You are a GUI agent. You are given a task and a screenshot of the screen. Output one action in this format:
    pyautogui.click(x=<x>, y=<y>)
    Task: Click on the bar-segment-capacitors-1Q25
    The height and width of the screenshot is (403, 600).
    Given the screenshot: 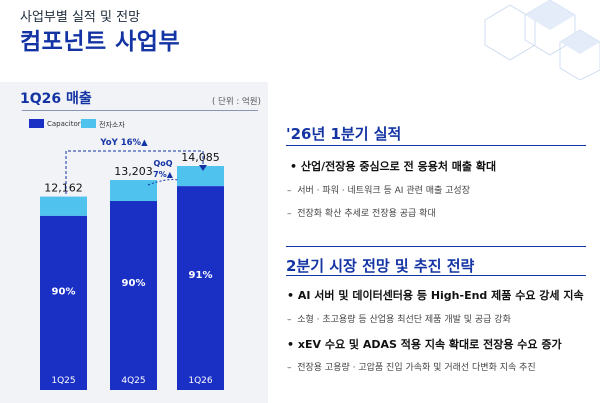 What is the action you would take?
    pyautogui.click(x=63, y=302)
    